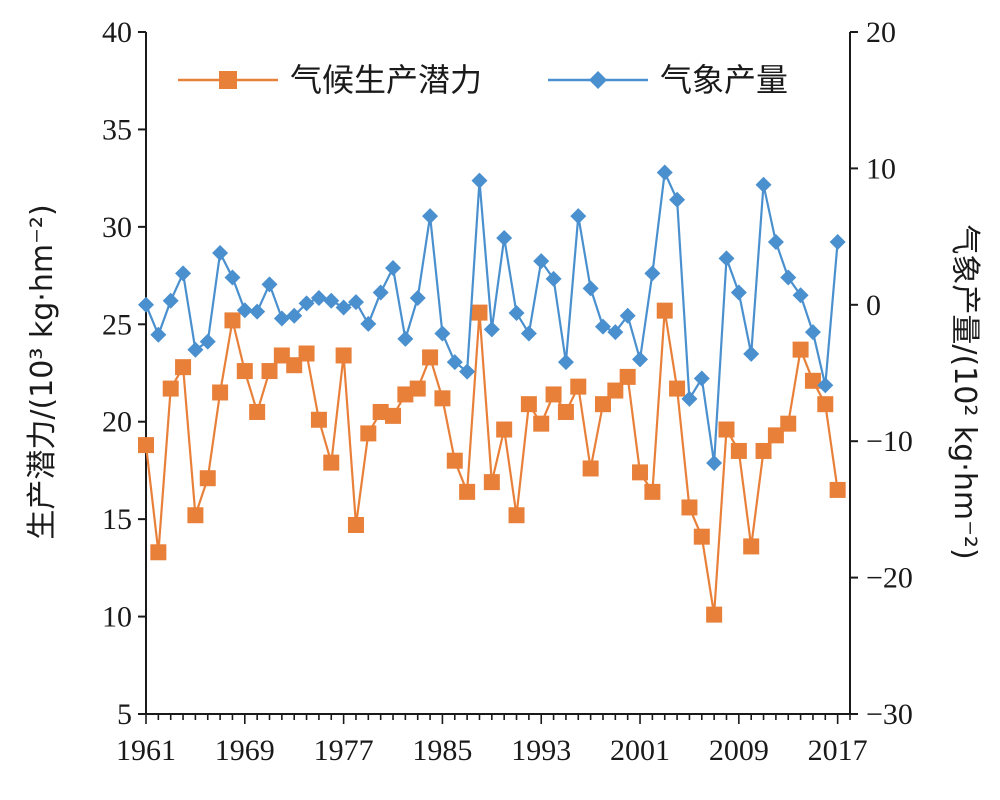 The image size is (1000, 800). What do you see at coordinates (541, 750) in the screenshot?
I see `x-tick-label: 1993` at bounding box center [541, 750].